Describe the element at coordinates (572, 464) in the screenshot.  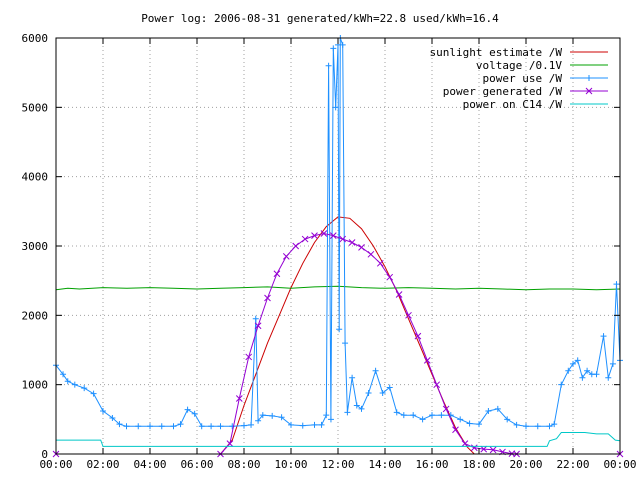
I see `x-tick-label: 22:00` at that location.